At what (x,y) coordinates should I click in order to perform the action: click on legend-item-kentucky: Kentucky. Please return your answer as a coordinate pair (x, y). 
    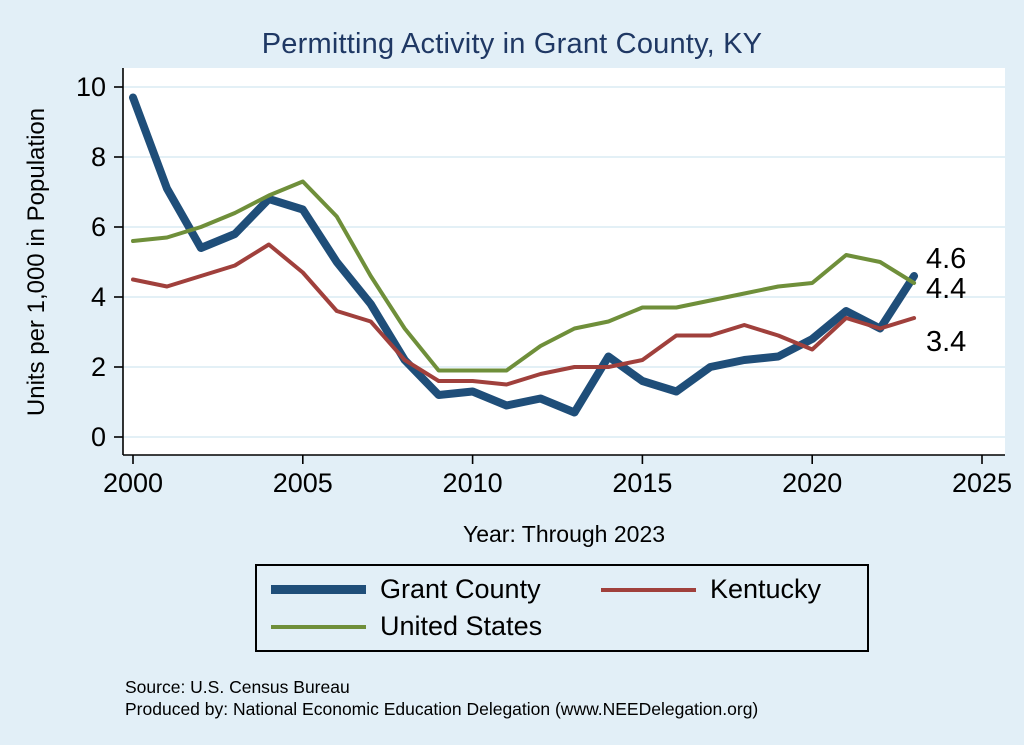
    Looking at the image, I should click on (727, 589).